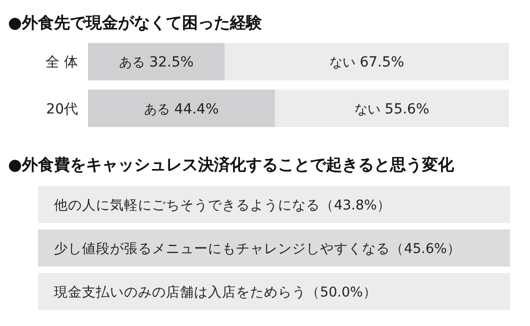 The width and height of the screenshot is (530, 326). What do you see at coordinates (407, 109) in the screenshot?
I see `data-label: 55.6%` at bounding box center [407, 109].